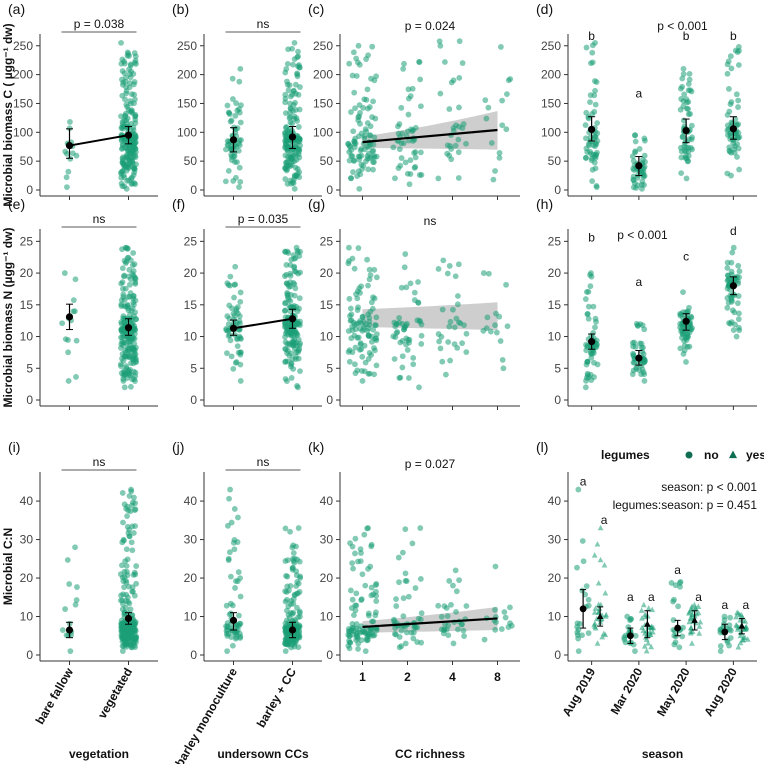 The image size is (764, 764). I want to click on stat-label: p < 0.001, so click(642, 235).